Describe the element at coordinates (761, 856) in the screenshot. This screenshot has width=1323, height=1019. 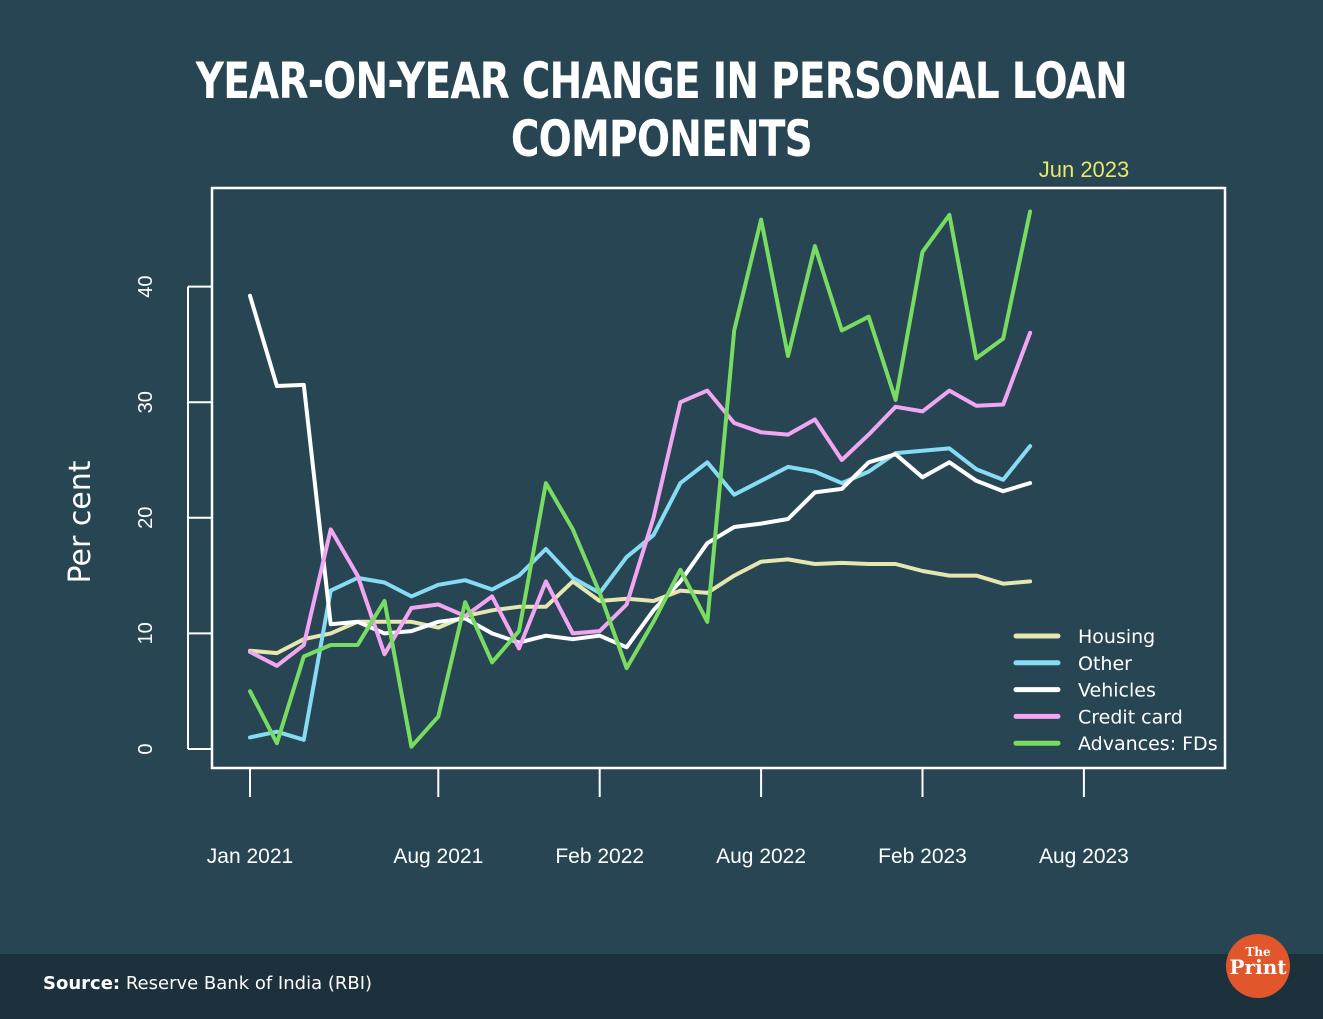
I see `x-tick-label-aug-2022: Aug 2022` at that location.